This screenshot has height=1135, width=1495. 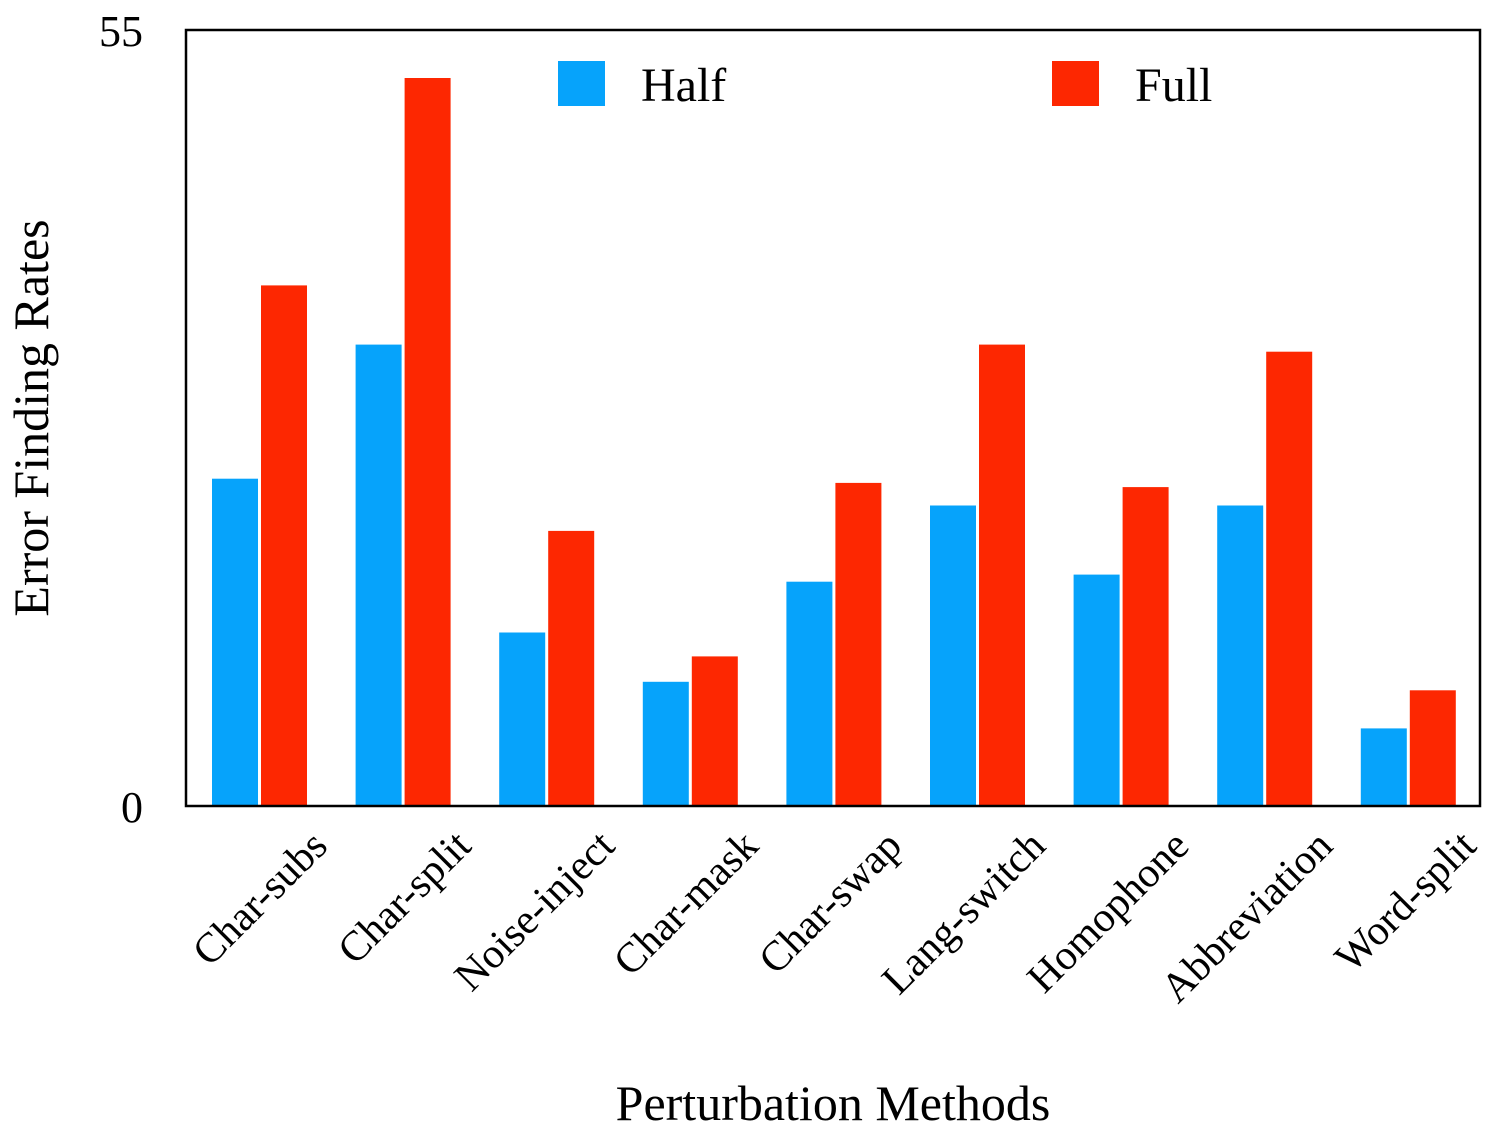 I want to click on bar-half-char-mask, so click(x=665, y=743).